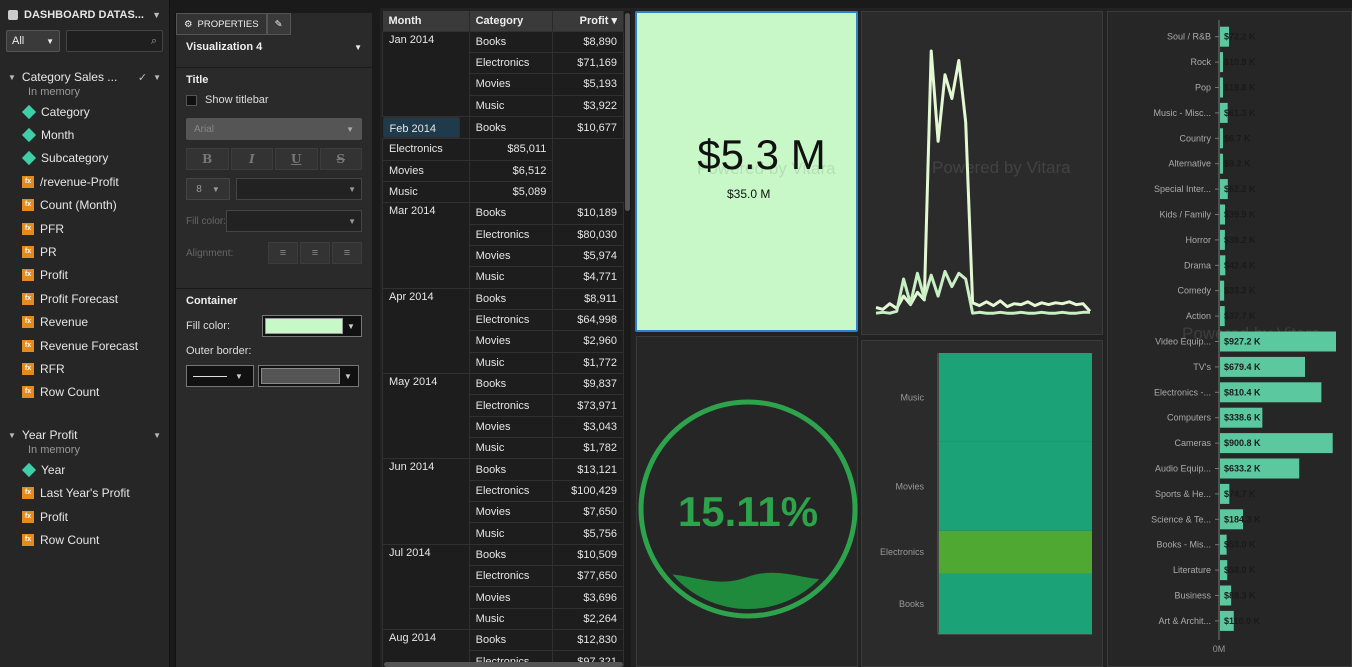 Image resolution: width=1352 pixels, height=667 pixels. I want to click on grid-cell-profit: $80,030, so click(588, 234).